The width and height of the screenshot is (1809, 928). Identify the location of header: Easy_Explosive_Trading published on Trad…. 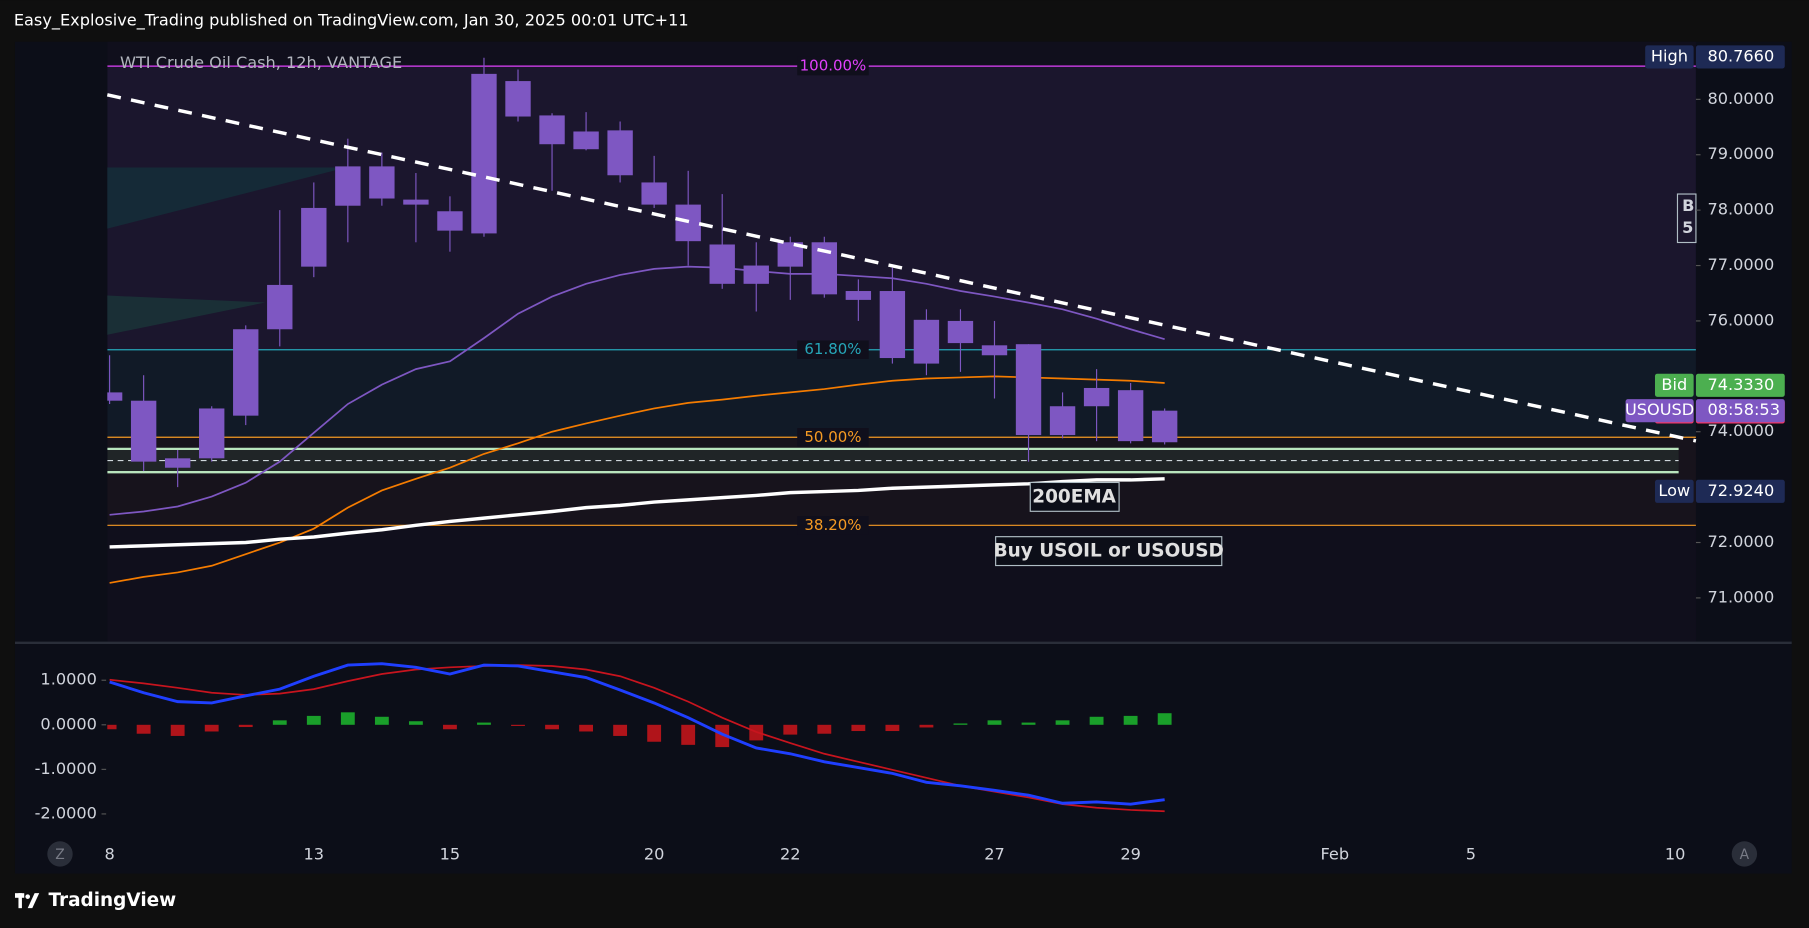
(351, 20).